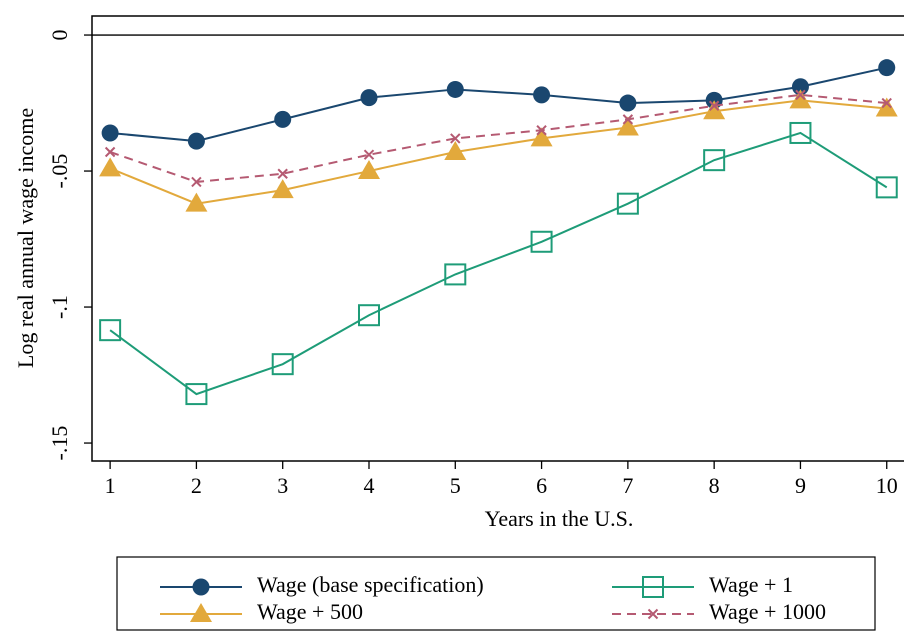  Describe the element at coordinates (455, 485) in the screenshot. I see `x-tick-label: 5` at that location.